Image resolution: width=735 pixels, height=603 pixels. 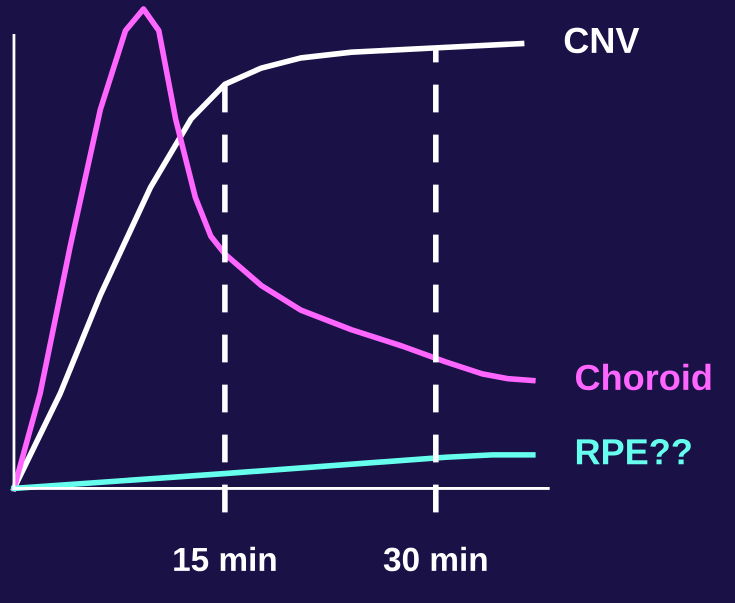 What do you see at coordinates (225, 559) in the screenshot?
I see `x-tick-label: 15 min` at bounding box center [225, 559].